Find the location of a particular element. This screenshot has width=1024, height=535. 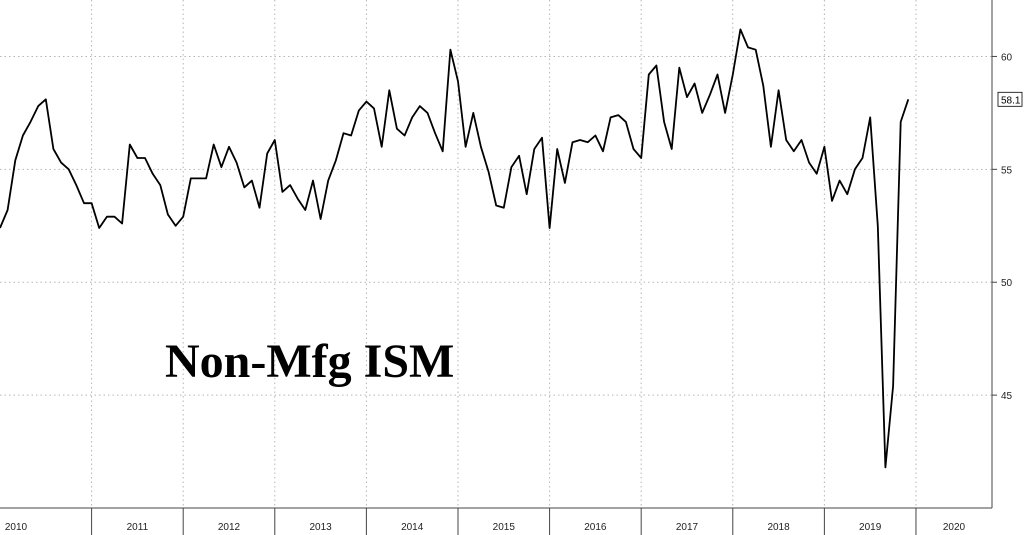

x-tick-label: 2011 is located at coordinates (138, 527).